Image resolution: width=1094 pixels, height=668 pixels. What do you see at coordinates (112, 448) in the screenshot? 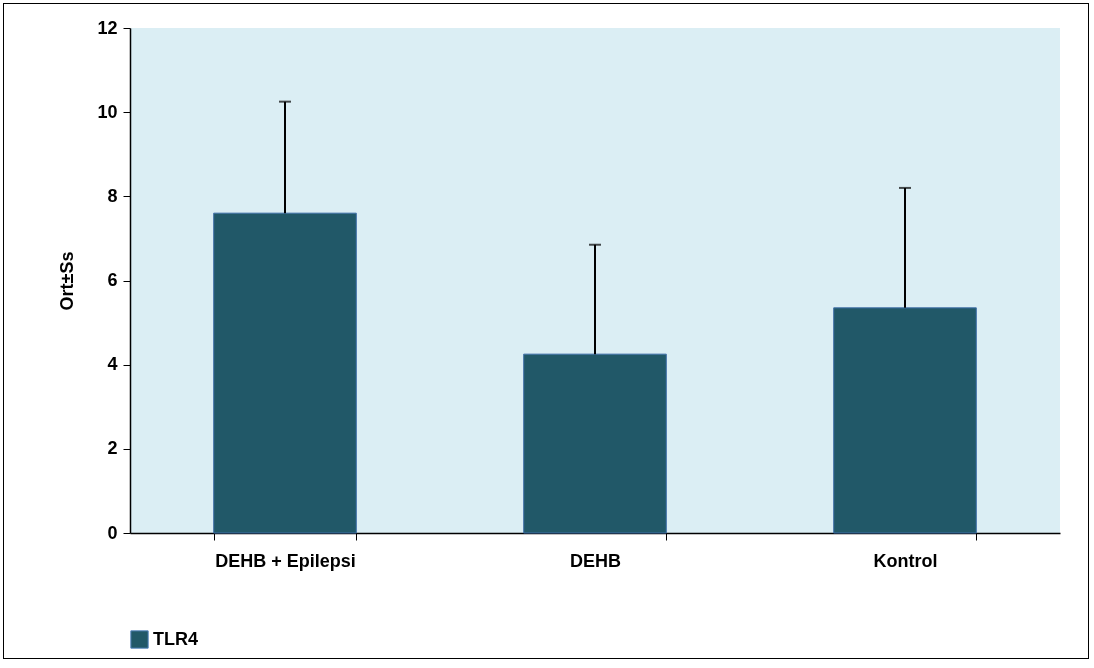
I see `y-tick-label: 2` at bounding box center [112, 448].